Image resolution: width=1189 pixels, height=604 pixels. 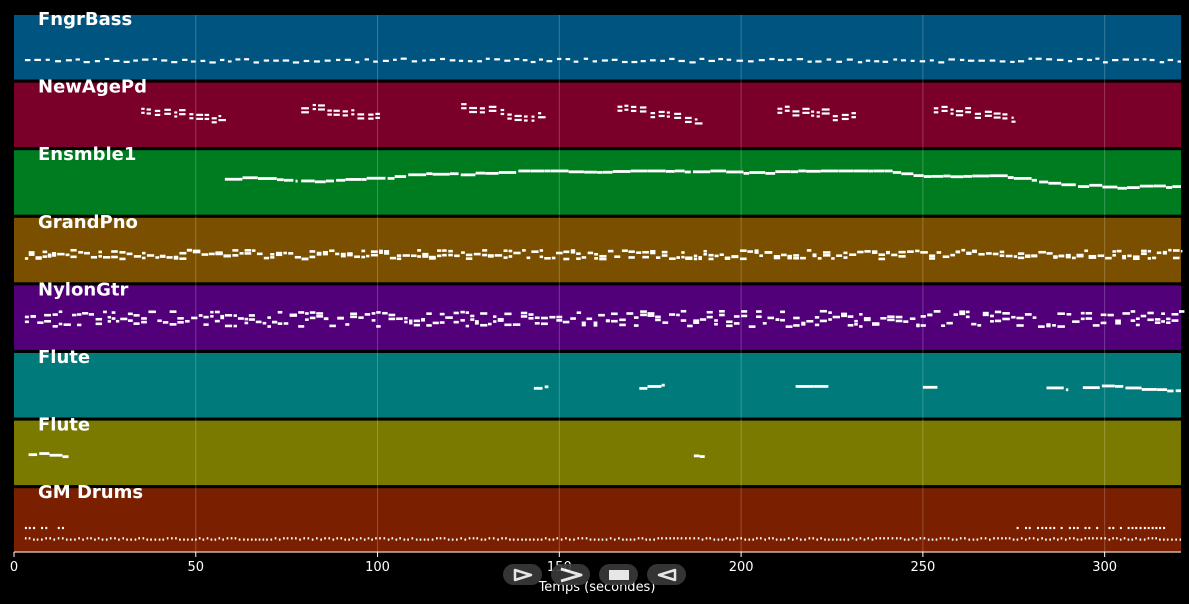 What do you see at coordinates (522, 574) in the screenshot?
I see `play-forward-button` at bounding box center [522, 574].